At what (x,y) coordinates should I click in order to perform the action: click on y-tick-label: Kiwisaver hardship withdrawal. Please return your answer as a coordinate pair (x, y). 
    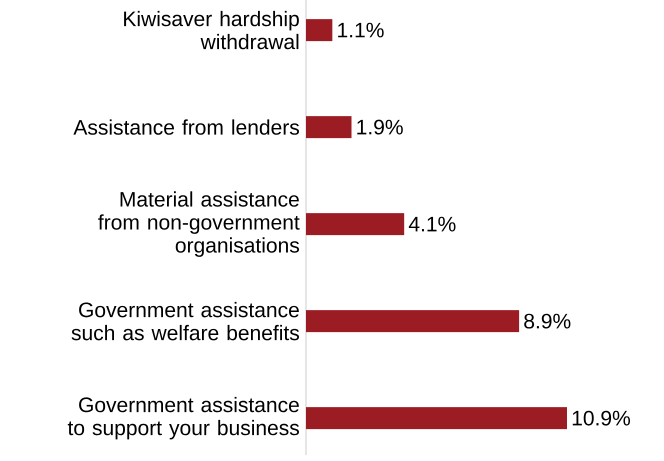
    Looking at the image, I should click on (211, 30).